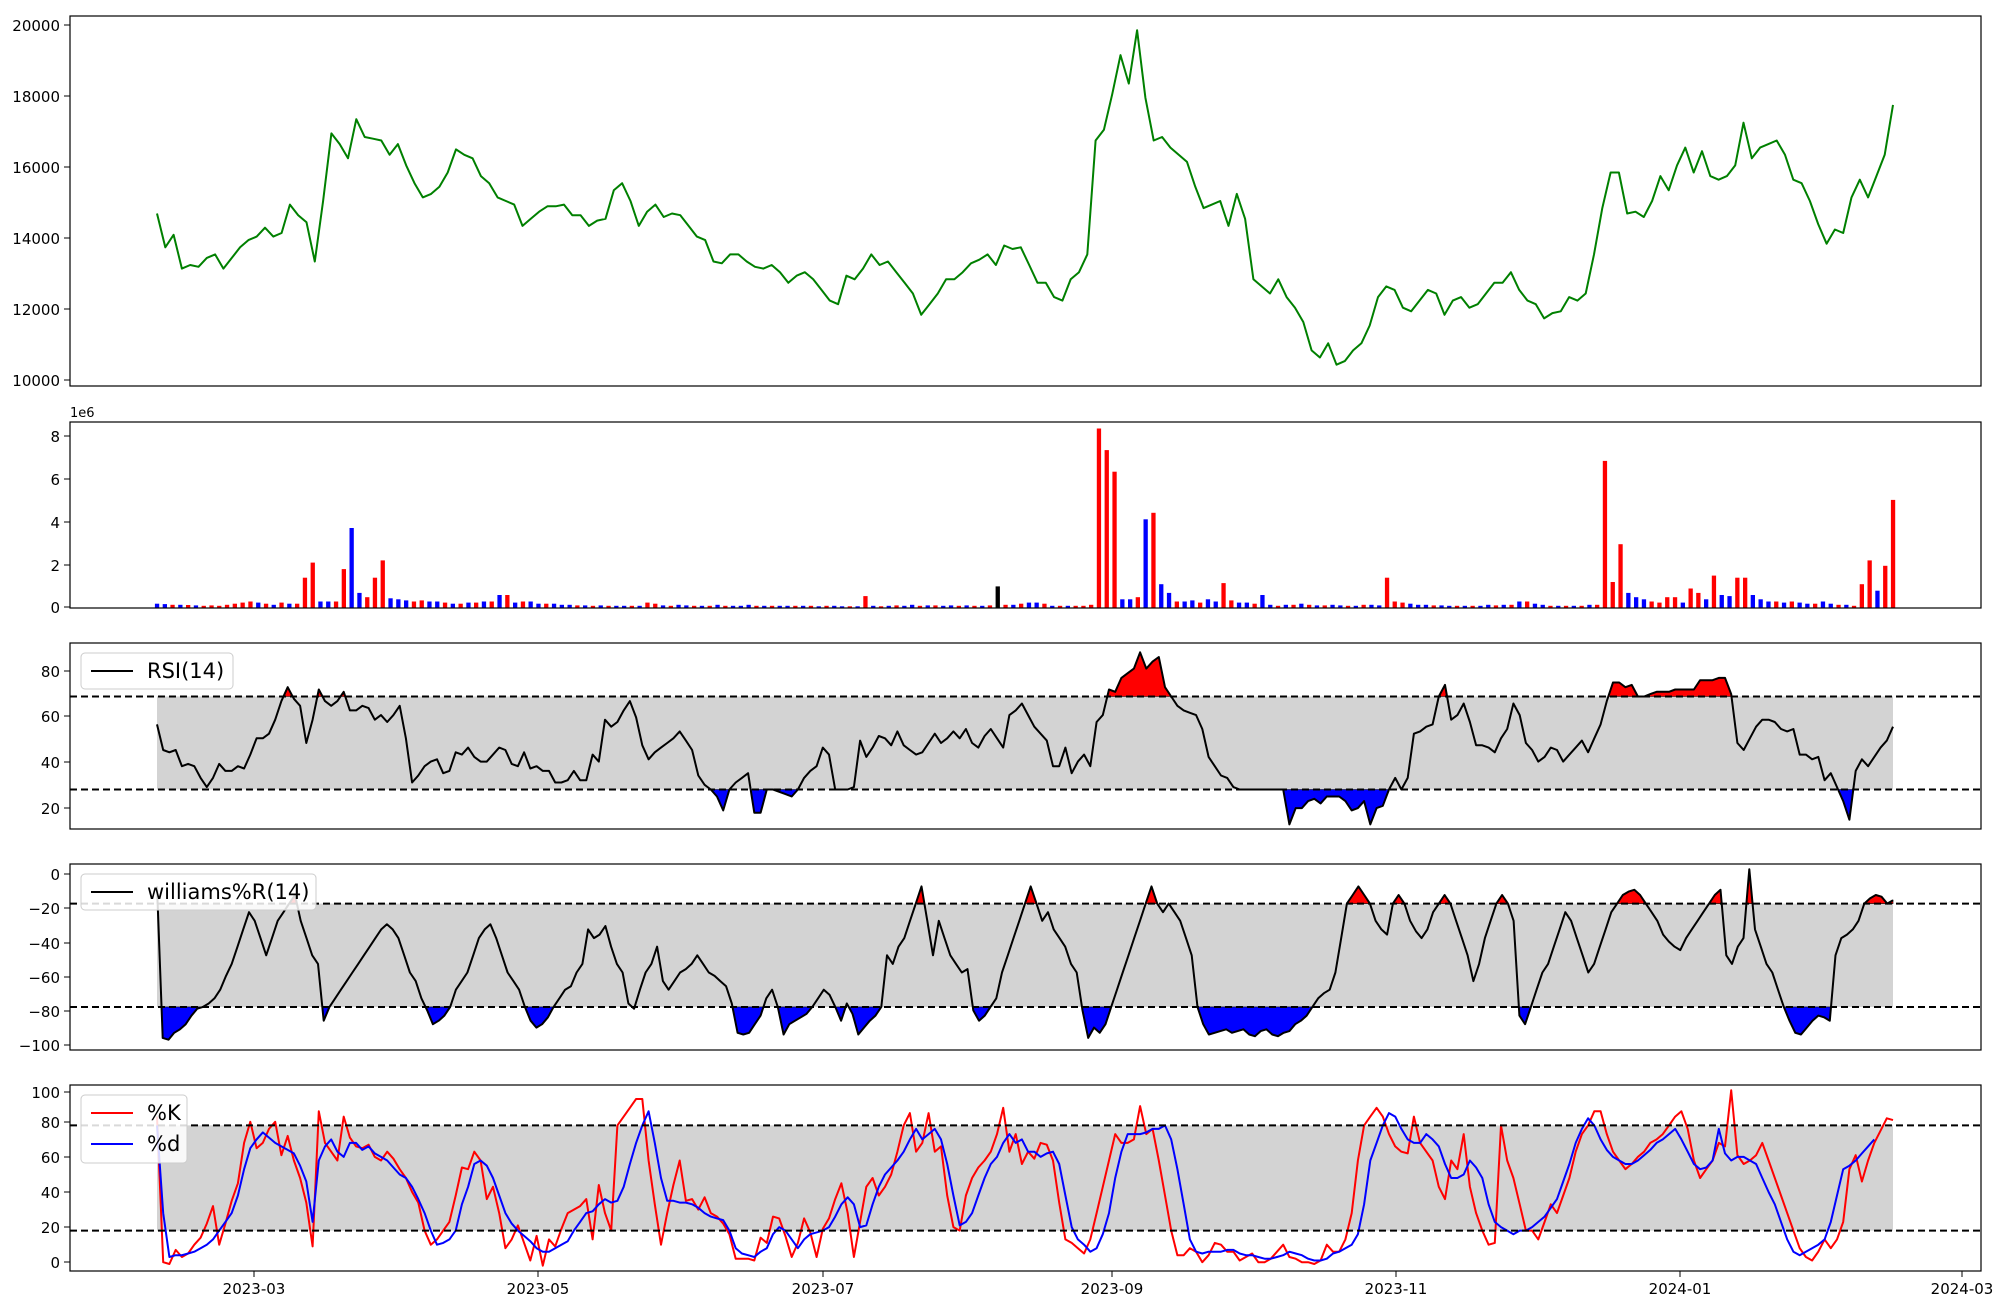 The height and width of the screenshot is (1300, 2000). Describe the element at coordinates (44, 1012) in the screenshot. I see `williams-r-y-tick-label: −80` at that location.